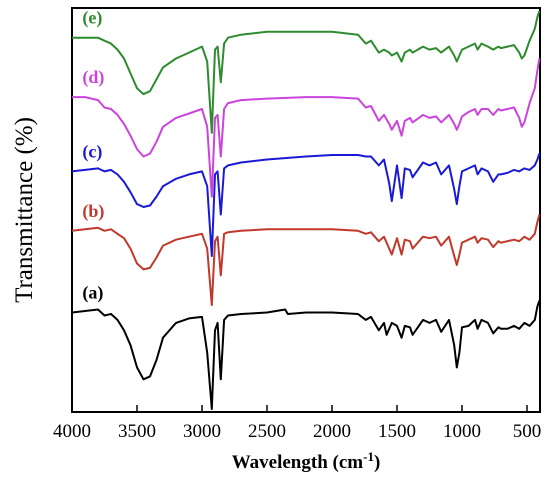 The image size is (550, 500). What do you see at coordinates (92, 151) in the screenshot?
I see `series-label-2: (c)` at bounding box center [92, 151].